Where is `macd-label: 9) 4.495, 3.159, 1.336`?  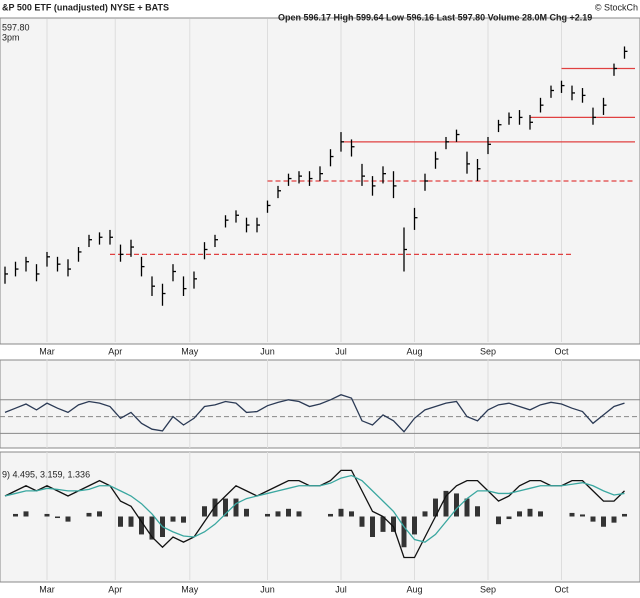 macd-label: 9) 4.495, 3.159, 1.336 is located at coordinates (46, 474).